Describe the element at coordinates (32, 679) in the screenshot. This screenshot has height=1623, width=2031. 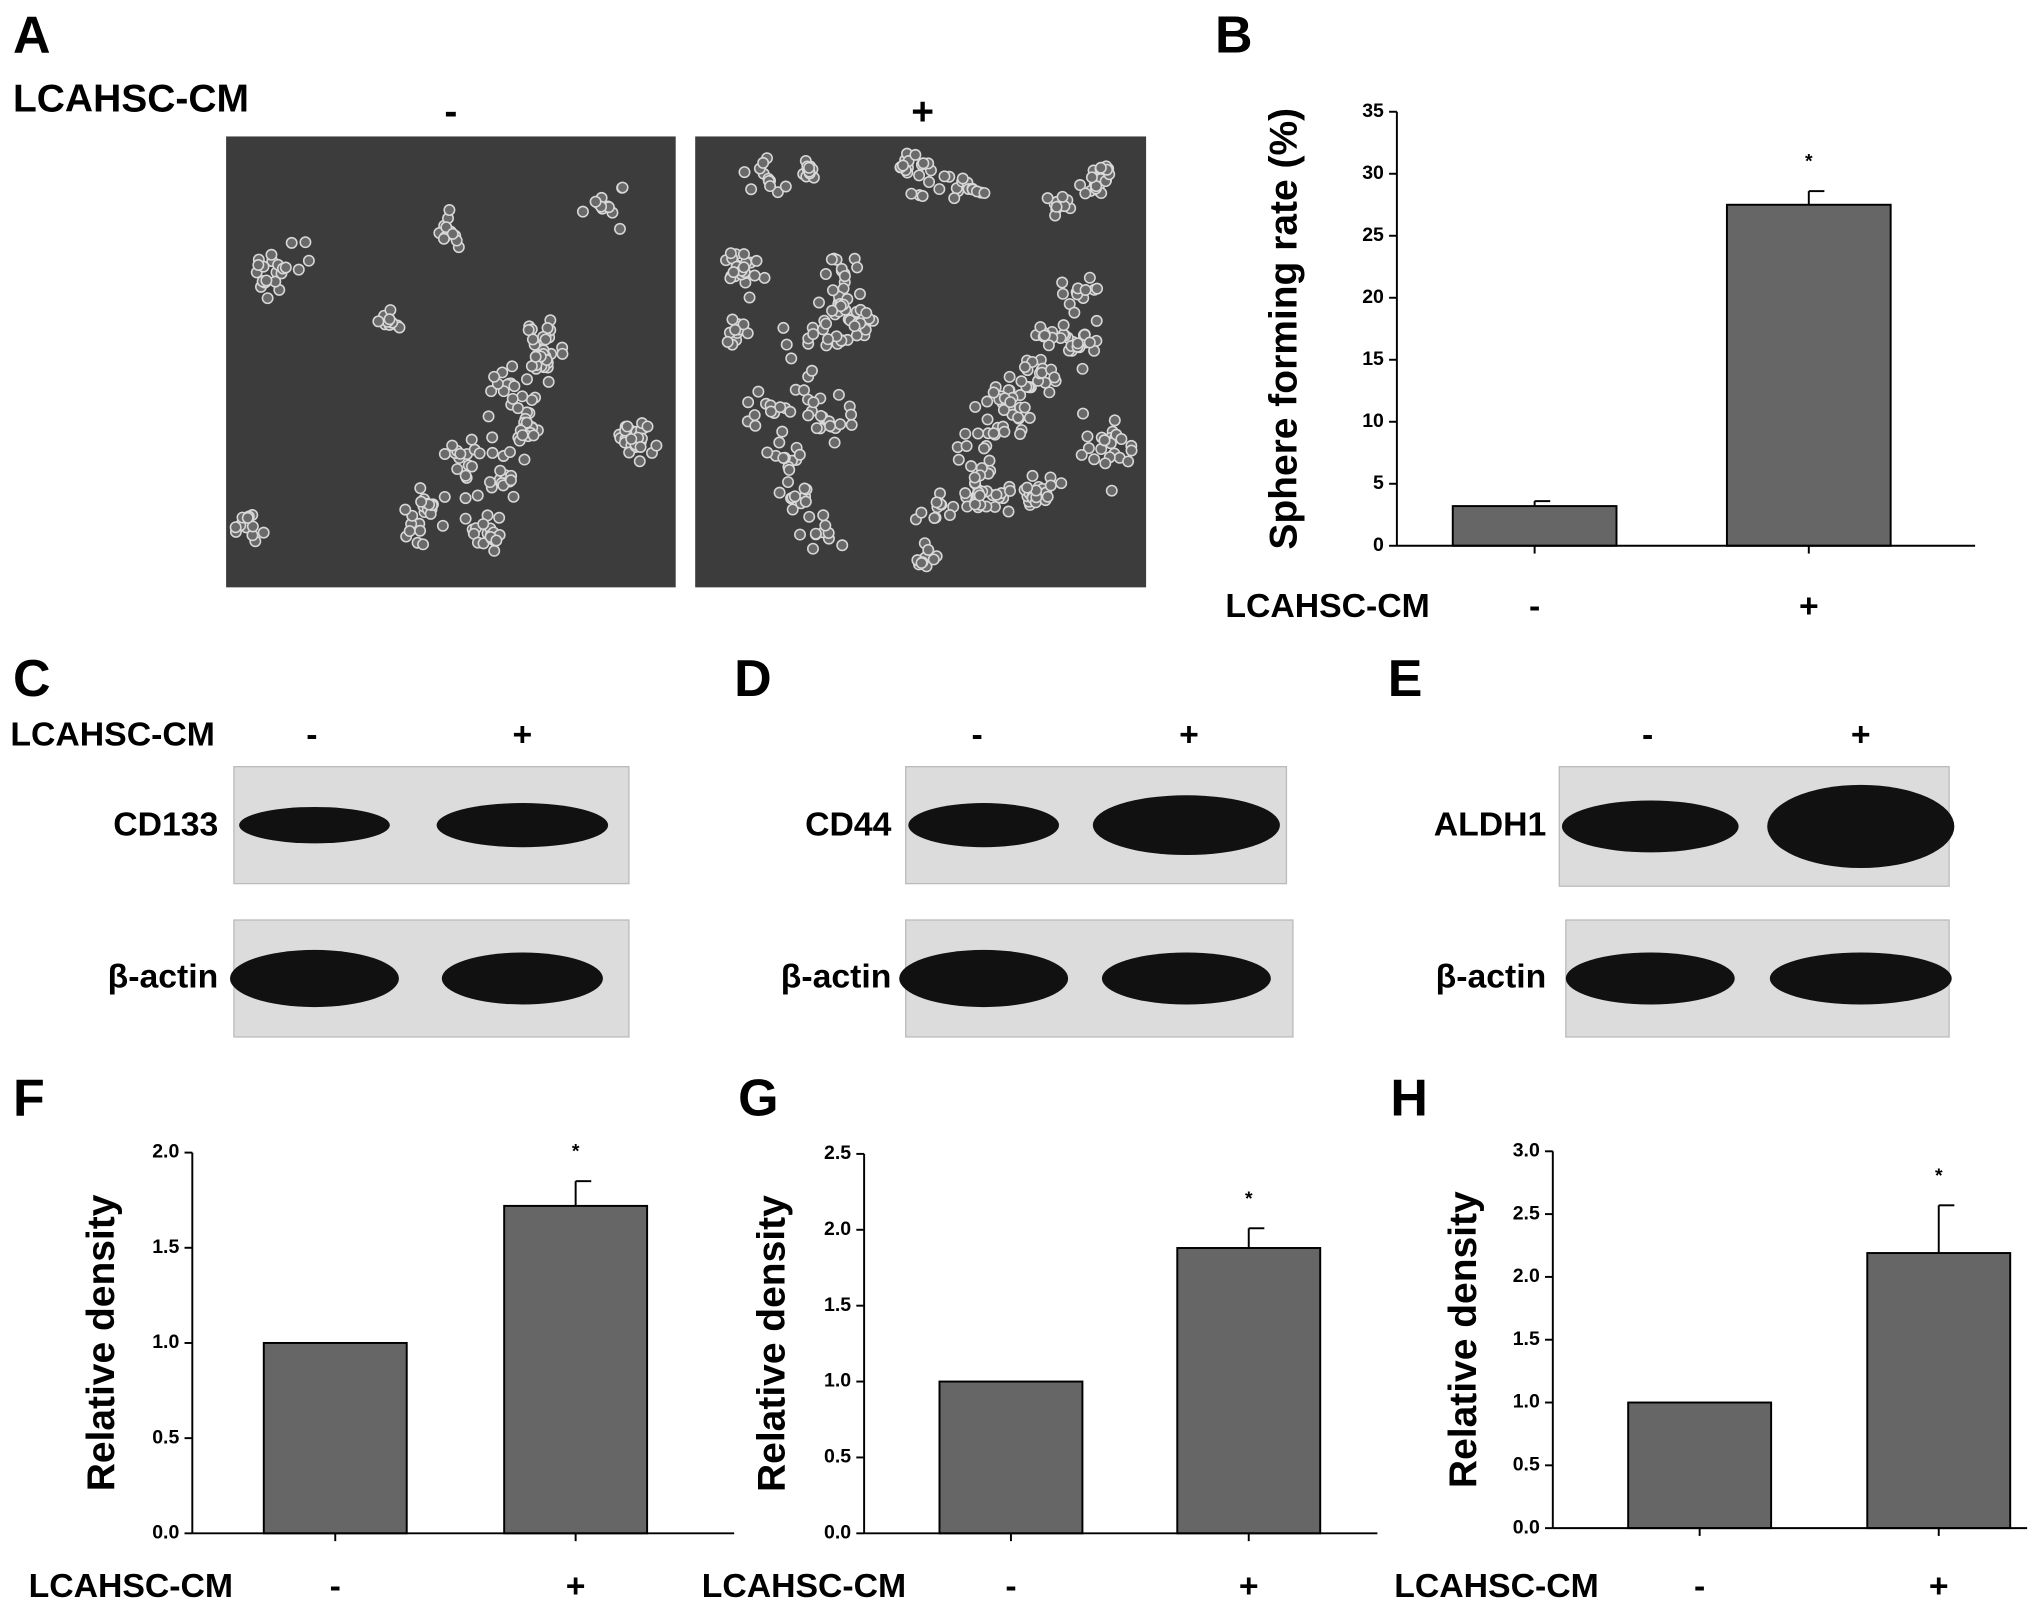
I see `panel-letter: C` at that location.